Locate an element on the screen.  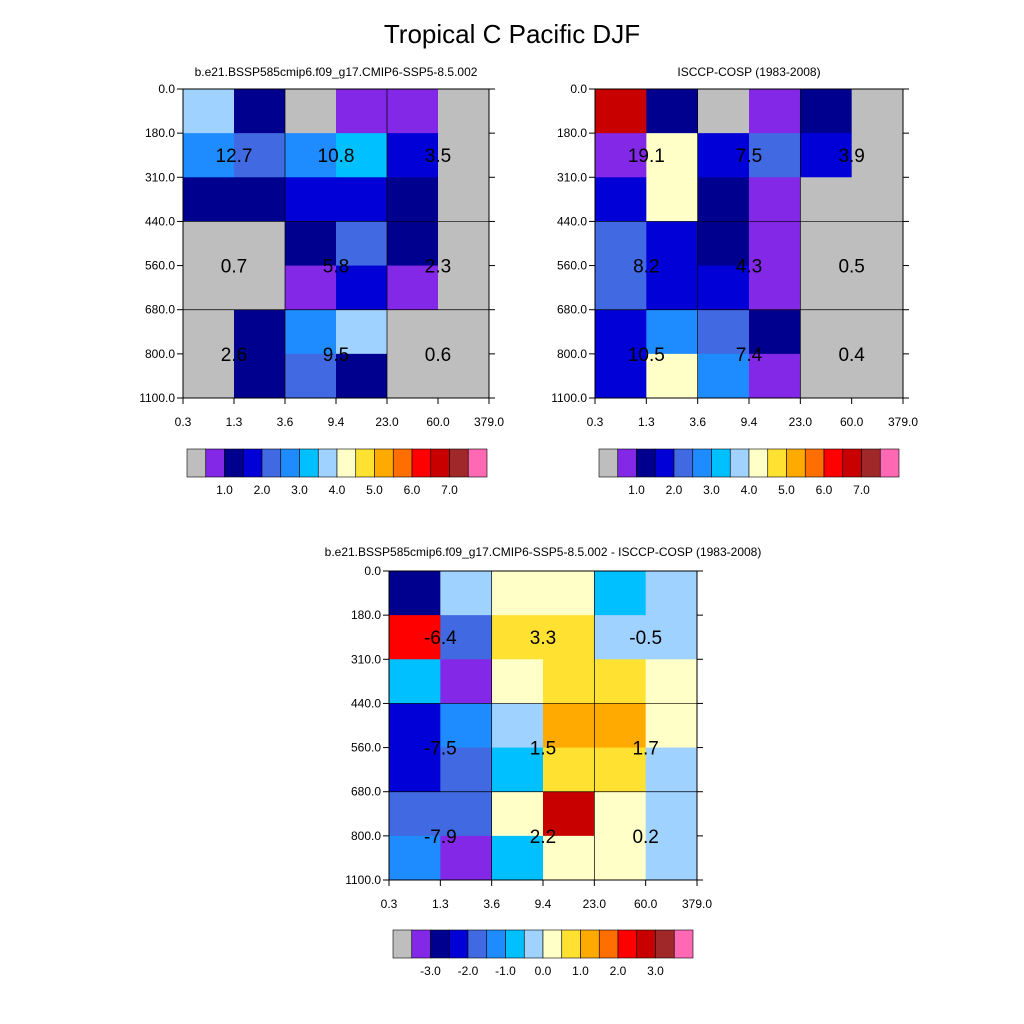
cell-value-label: 0.2 is located at coordinates (645, 837).